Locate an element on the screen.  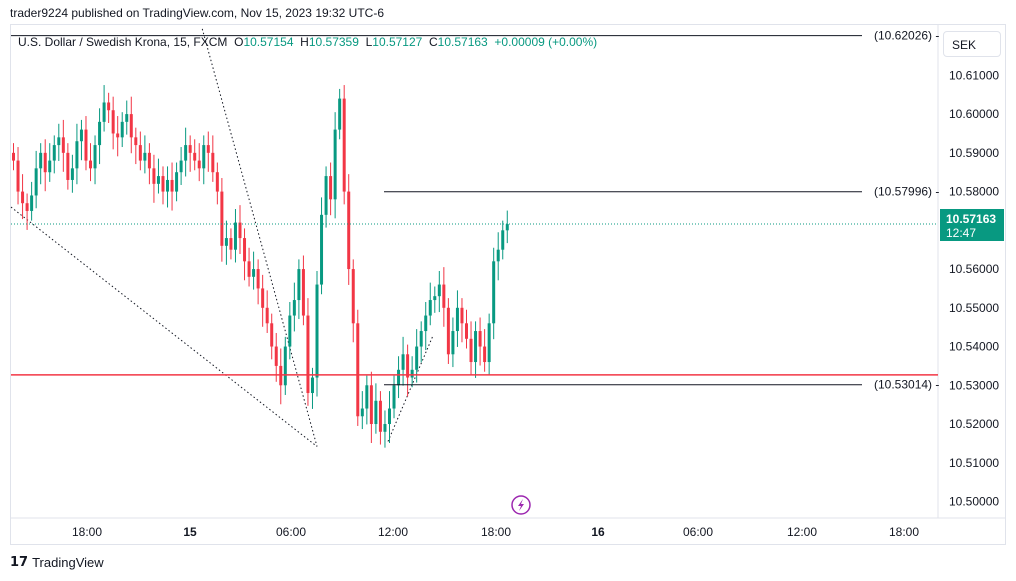
last-price-label: 10.57163 12:47 is located at coordinates (972, 225).